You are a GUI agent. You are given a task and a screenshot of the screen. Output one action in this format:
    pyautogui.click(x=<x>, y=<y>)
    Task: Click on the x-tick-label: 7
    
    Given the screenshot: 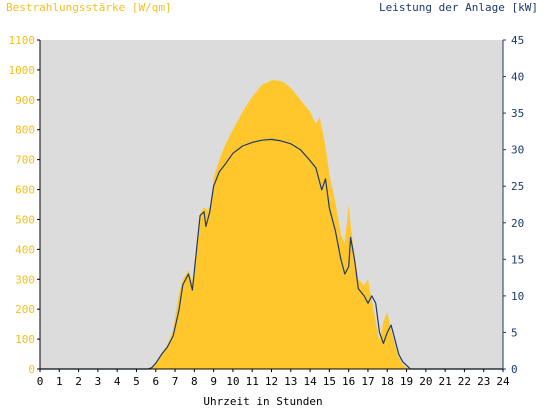 What is the action you would take?
    pyautogui.click(x=175, y=381)
    